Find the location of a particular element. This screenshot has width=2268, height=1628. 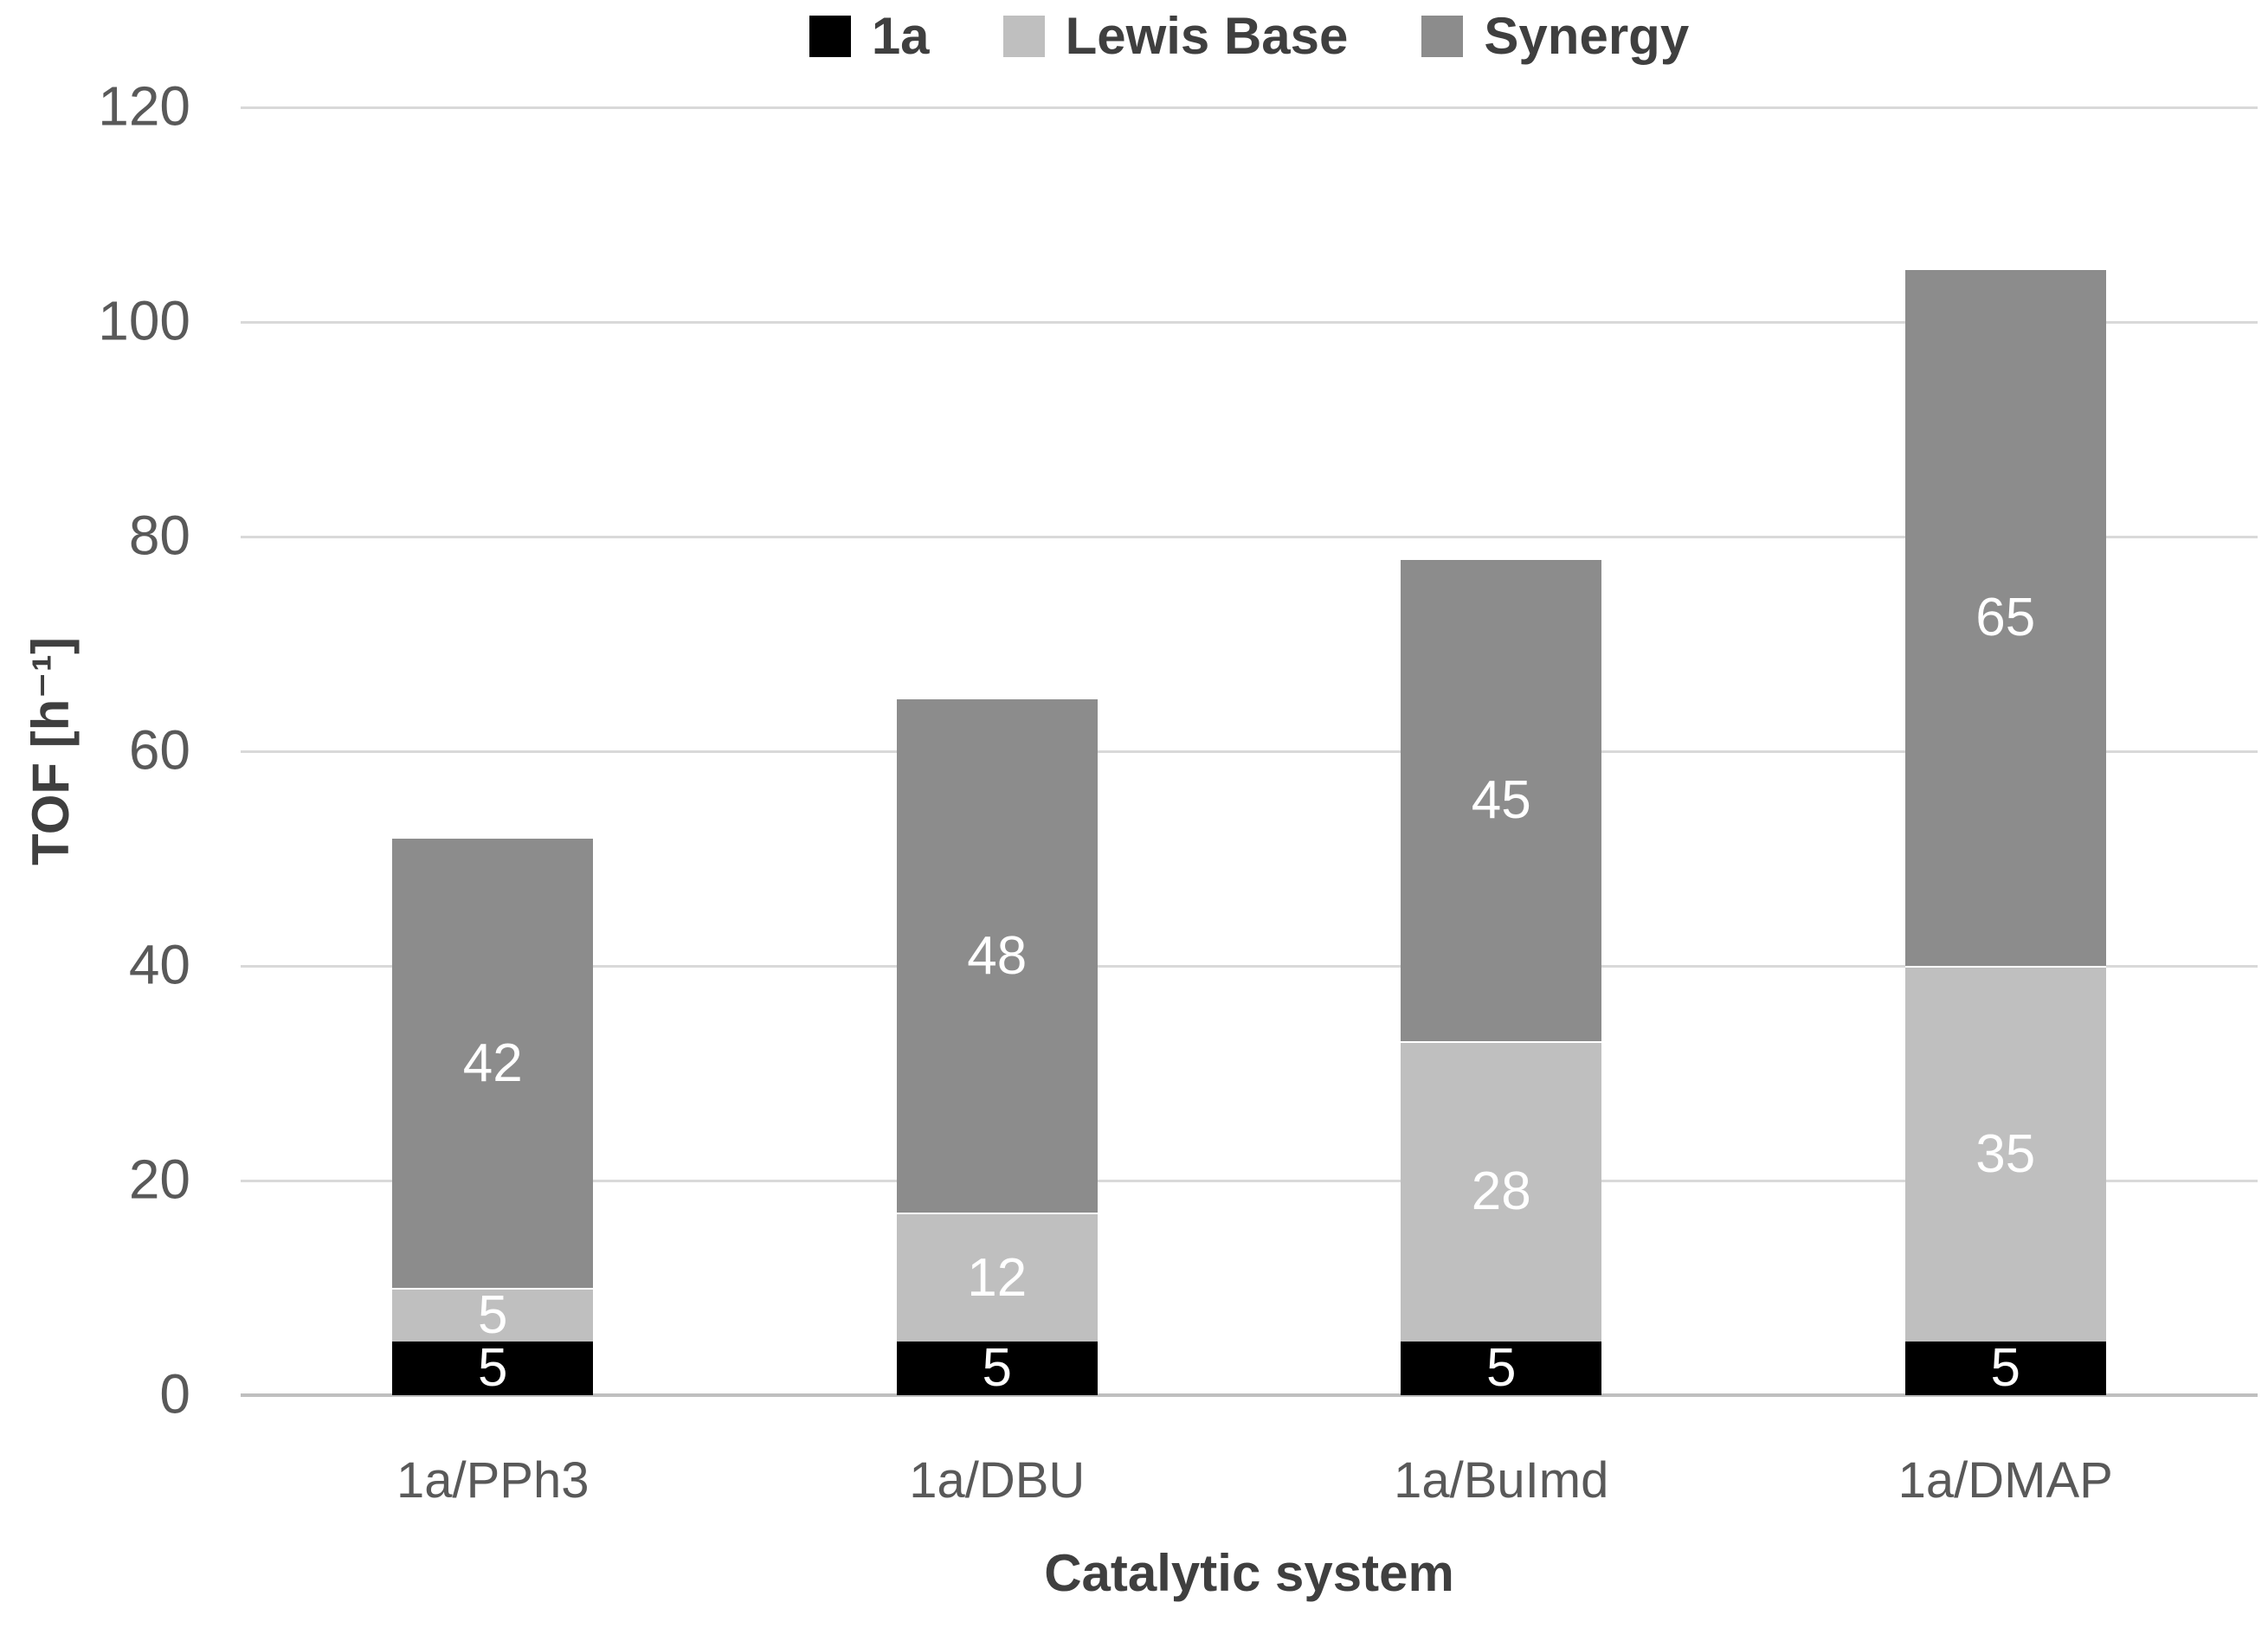

legend-label: Synergy is located at coordinates (1587, 36).